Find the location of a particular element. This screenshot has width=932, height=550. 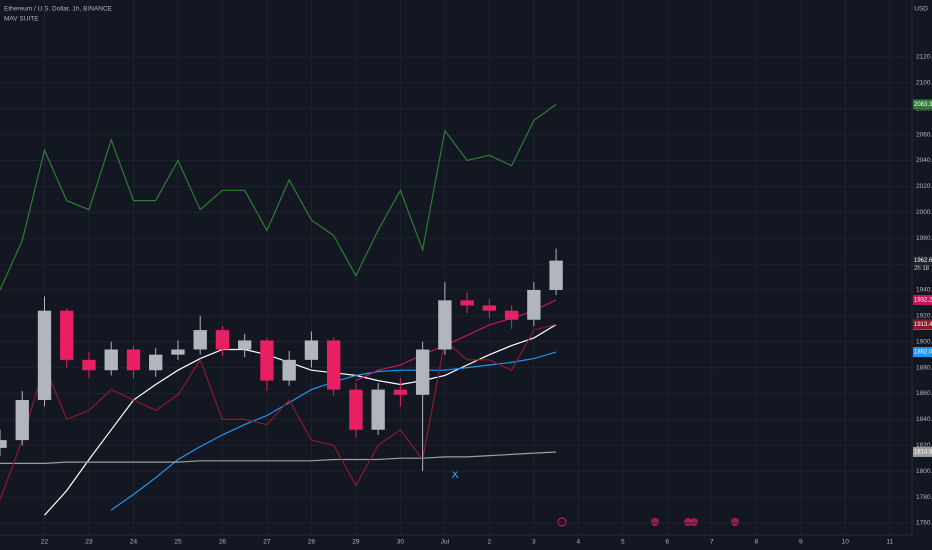

price-tag-label: 1932.26 is located at coordinates (923, 301).